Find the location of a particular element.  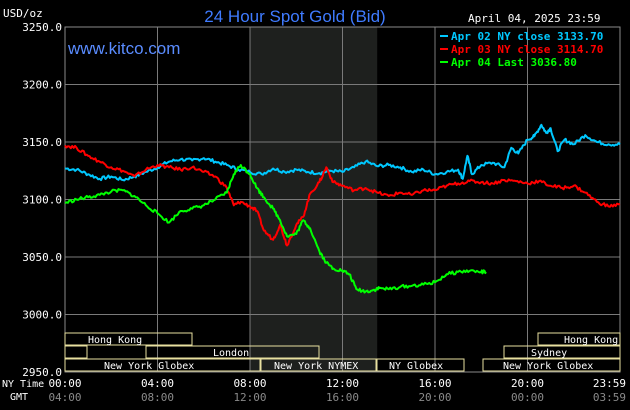

session-box-london is located at coordinates (232, 352).